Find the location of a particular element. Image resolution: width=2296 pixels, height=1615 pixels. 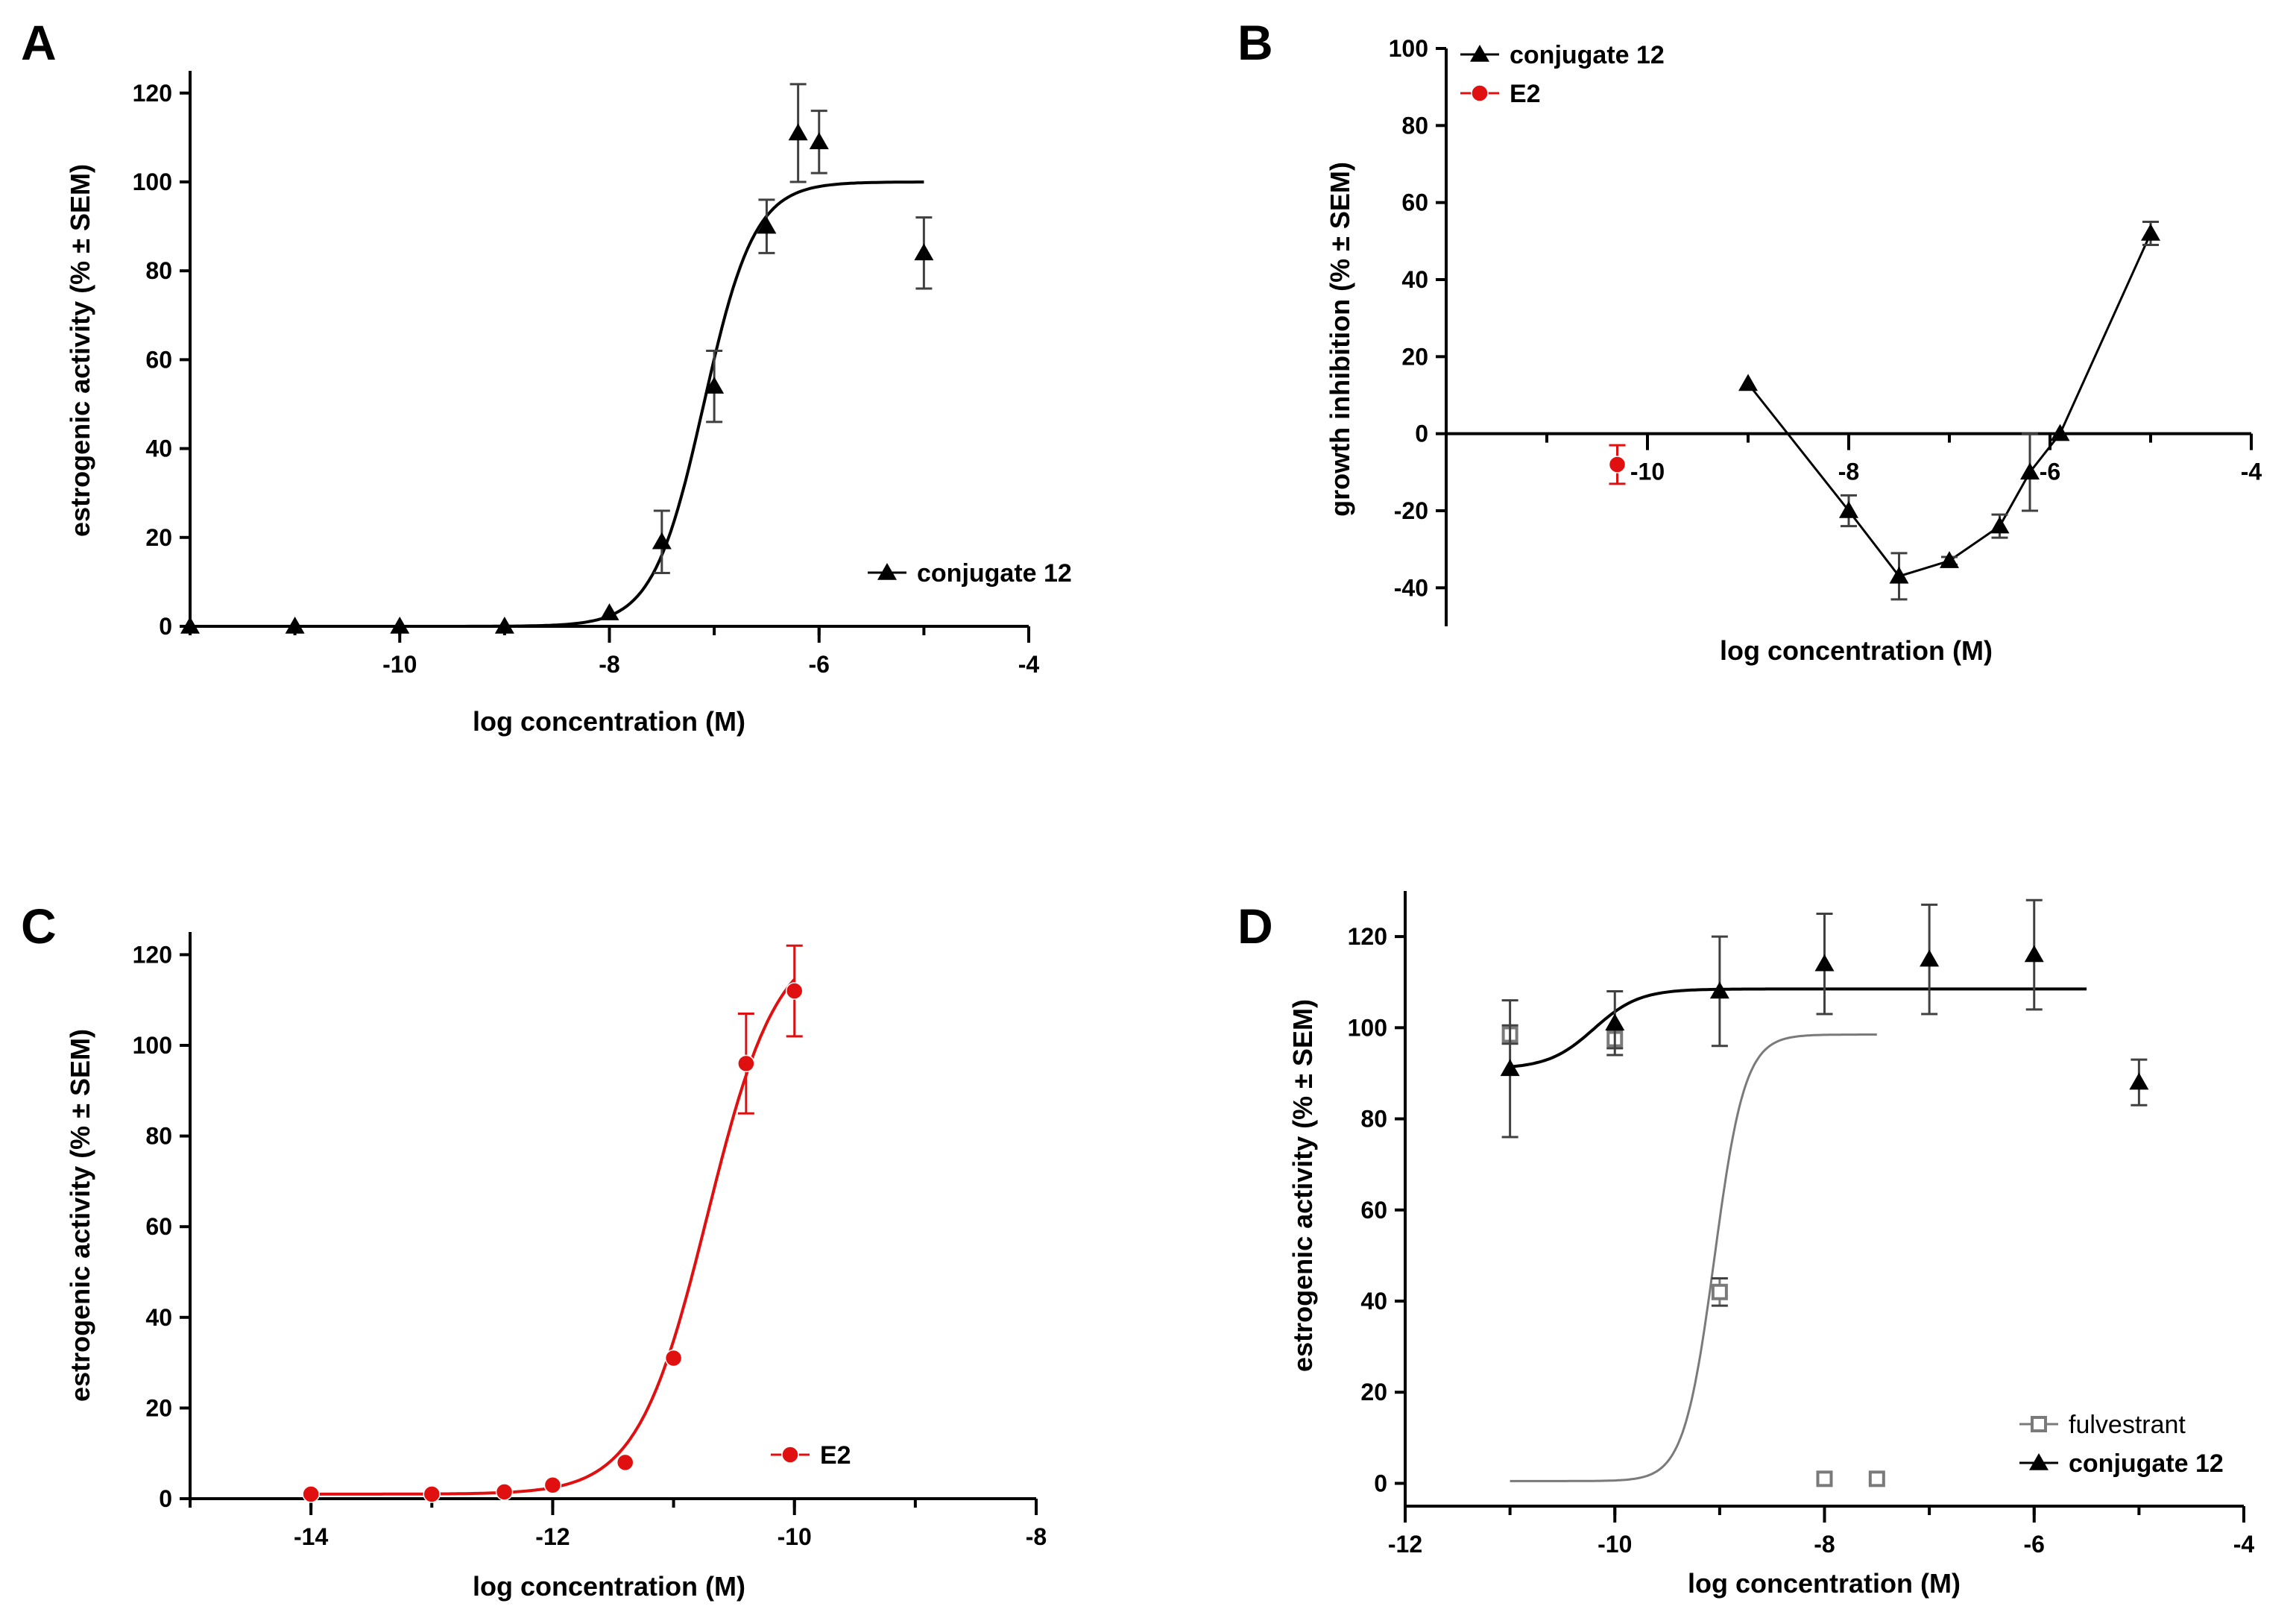

y-axis-label: growth inhibition (% ± SEM) is located at coordinates (1340, 339).